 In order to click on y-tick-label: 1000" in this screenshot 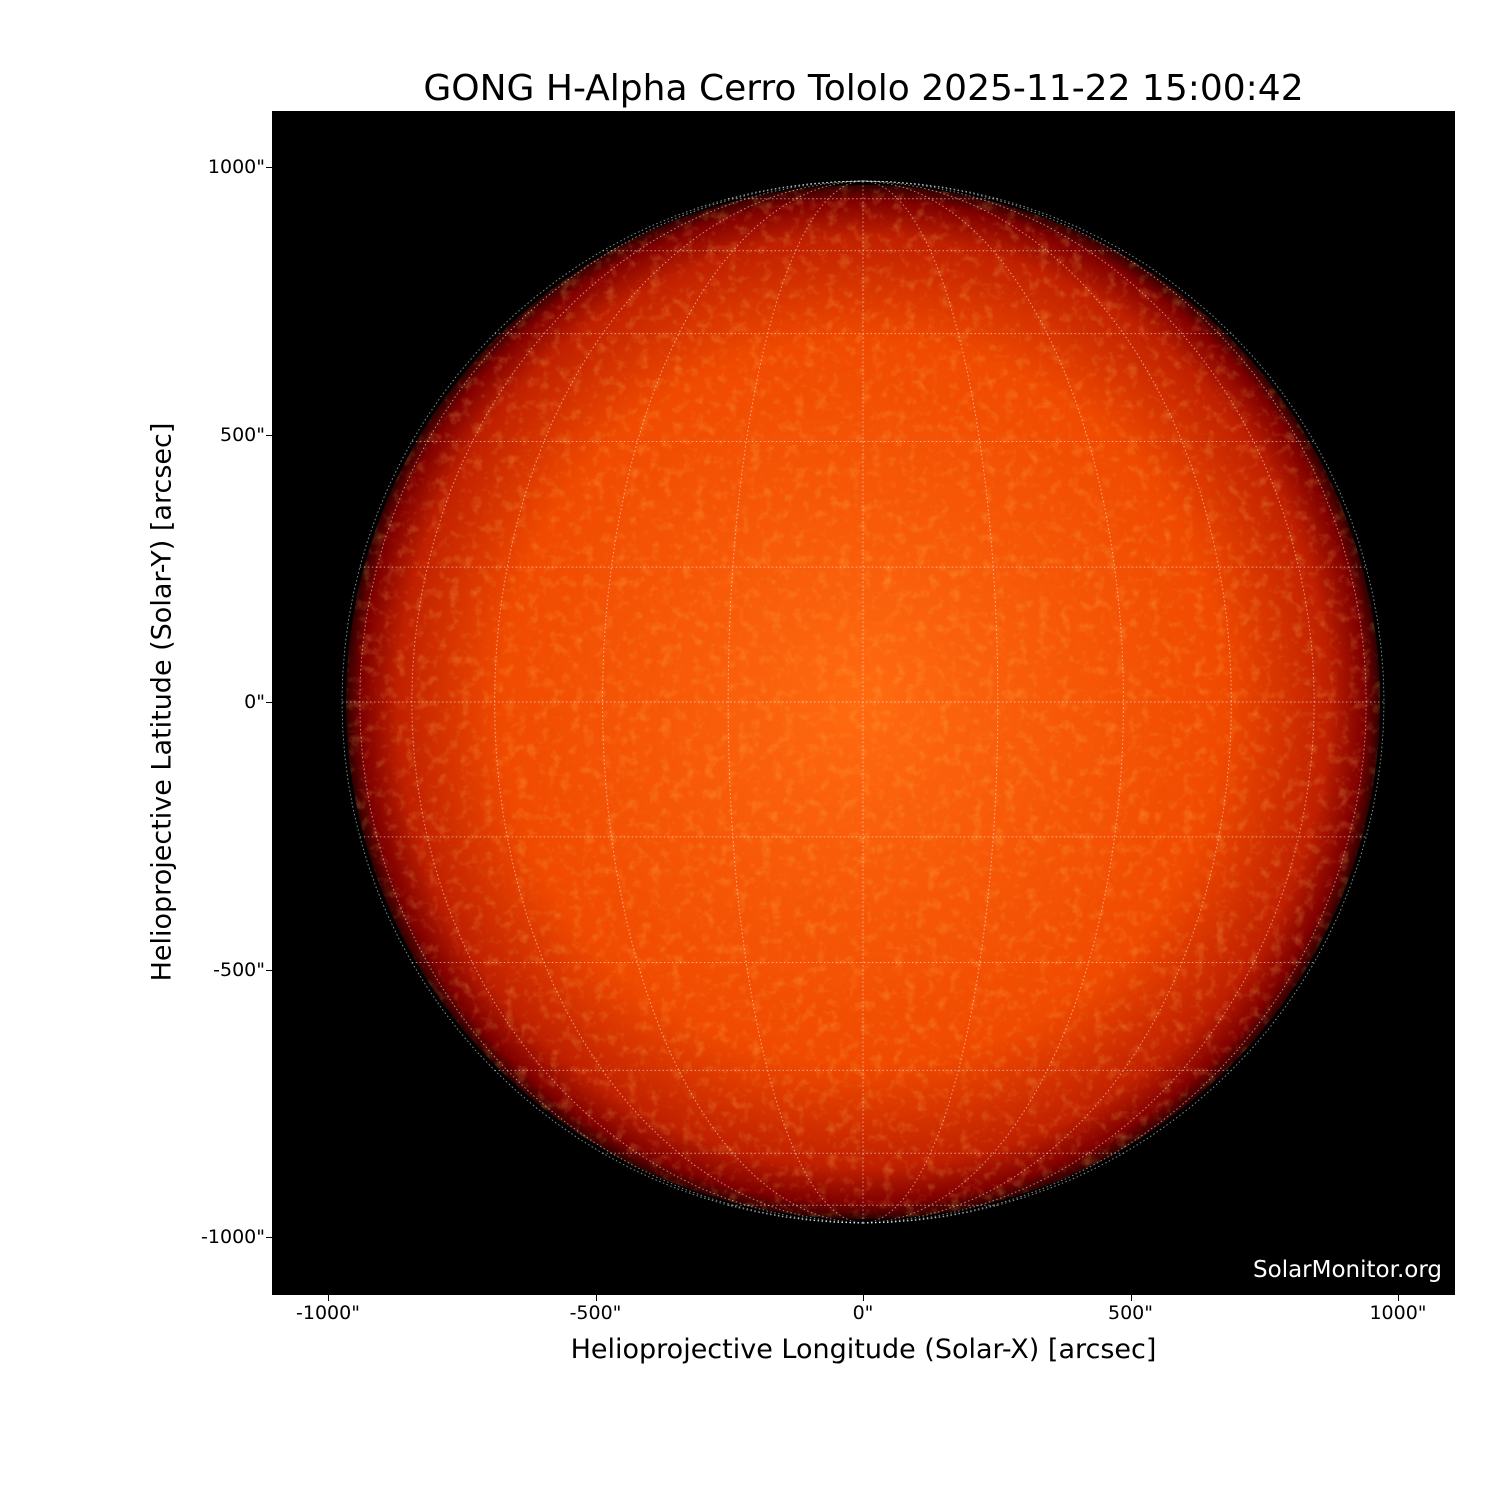, I will do `click(236, 167)`.